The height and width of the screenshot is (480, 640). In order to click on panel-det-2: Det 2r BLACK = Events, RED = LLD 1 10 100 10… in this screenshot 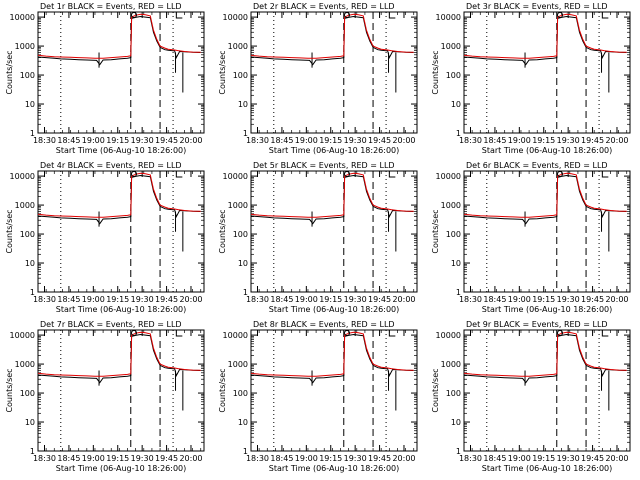, I will do `click(318, 78)`.